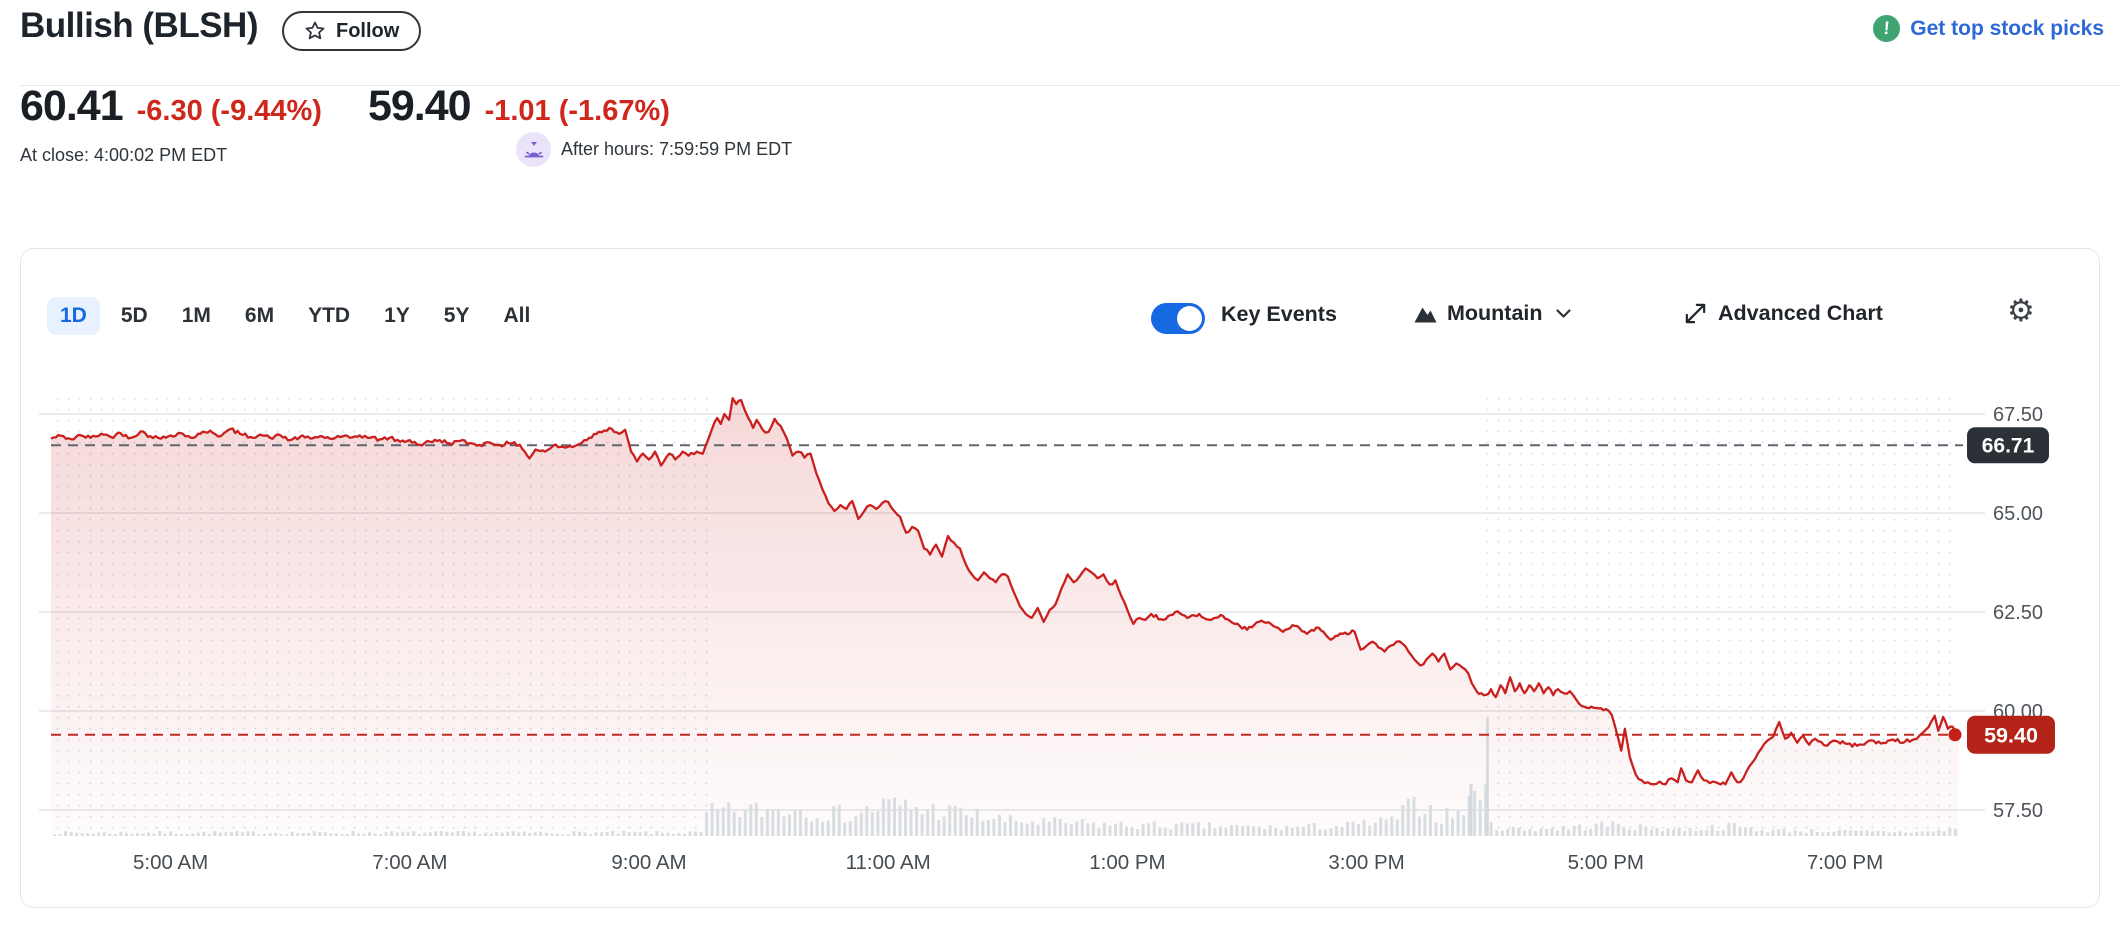 The width and height of the screenshot is (2120, 936). I want to click on tab-5d: 5D, so click(134, 315).